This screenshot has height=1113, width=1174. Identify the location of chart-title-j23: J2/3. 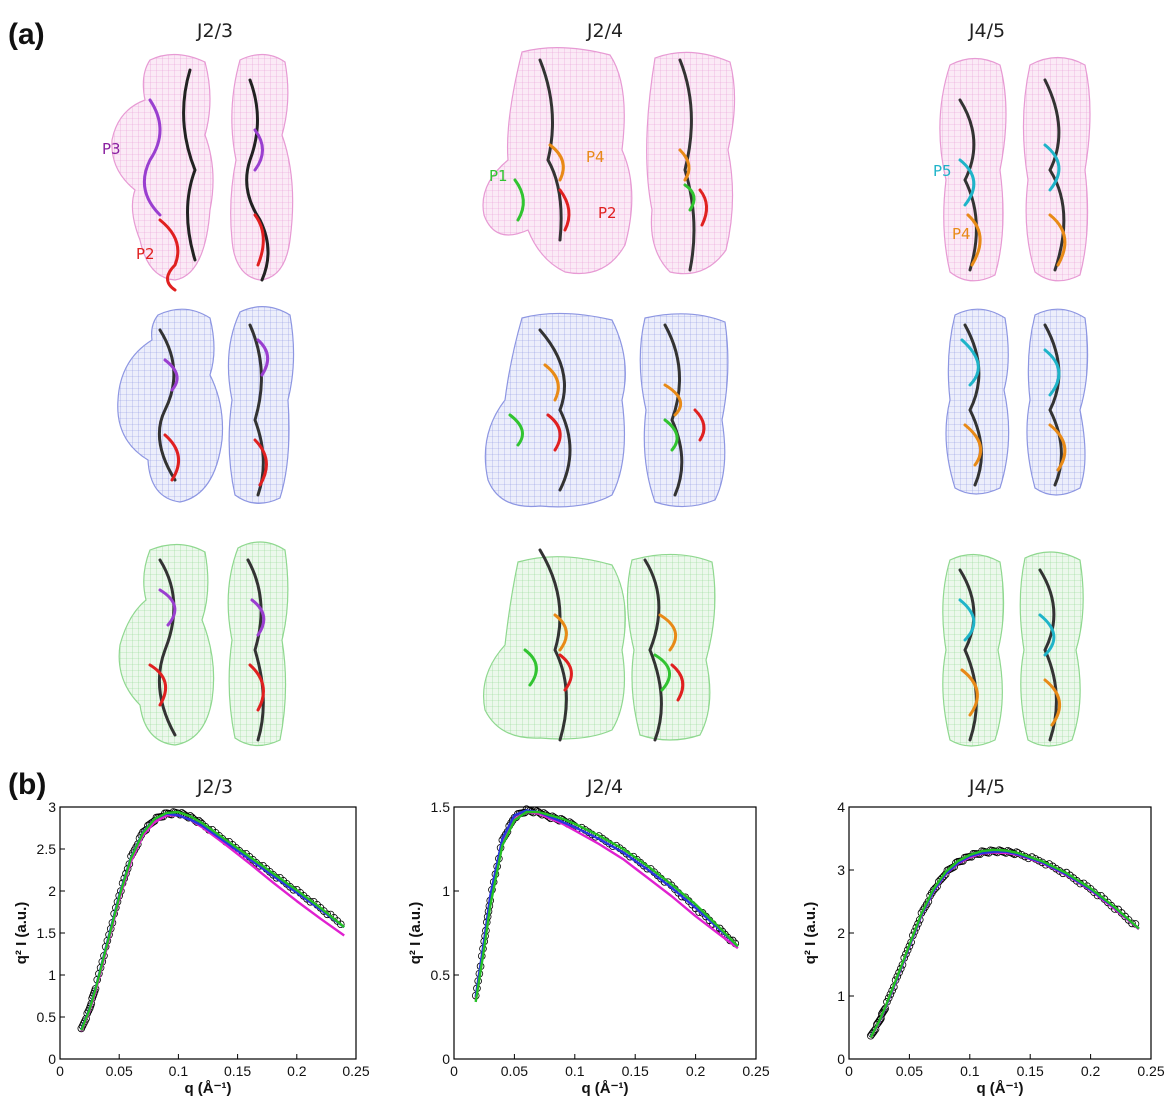
(215, 787).